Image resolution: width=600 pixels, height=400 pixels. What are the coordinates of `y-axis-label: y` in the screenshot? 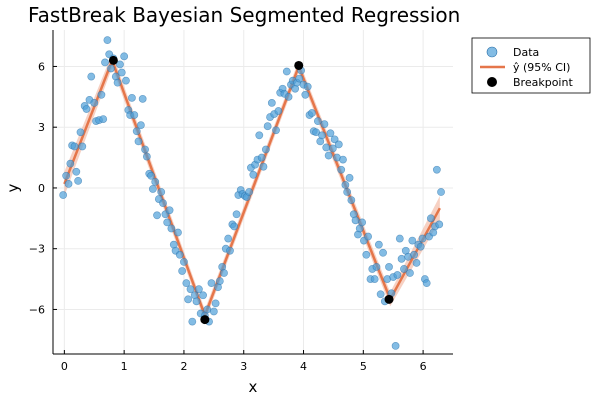 It's located at (13, 187).